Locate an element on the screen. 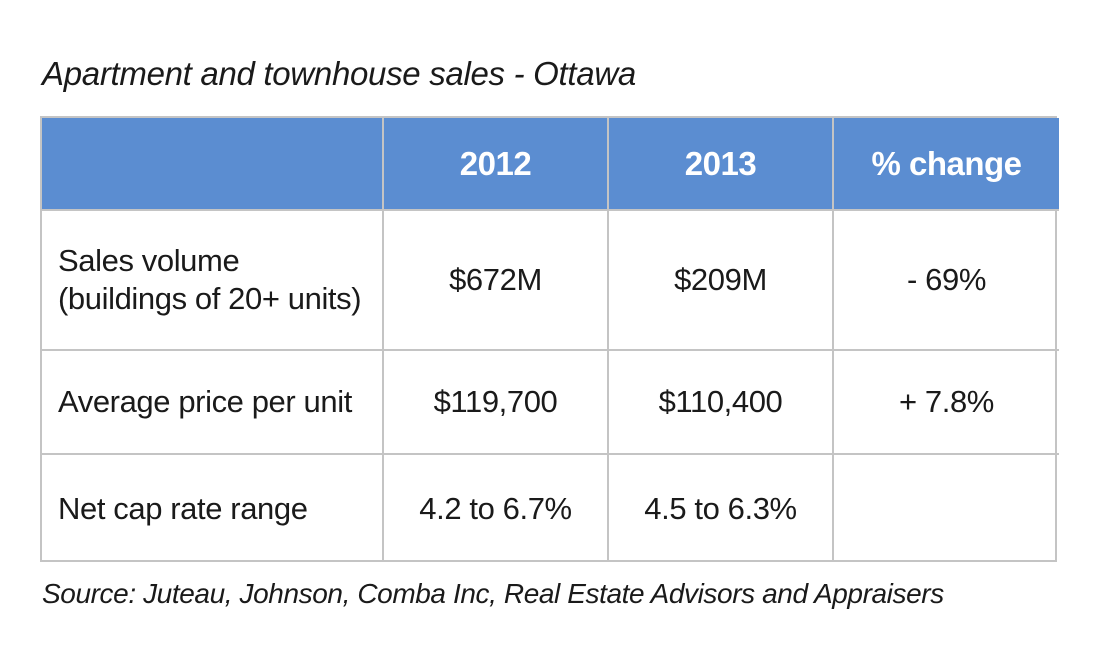 The image size is (1101, 645). header-row: 2012 2013 % change is located at coordinates (550, 164).